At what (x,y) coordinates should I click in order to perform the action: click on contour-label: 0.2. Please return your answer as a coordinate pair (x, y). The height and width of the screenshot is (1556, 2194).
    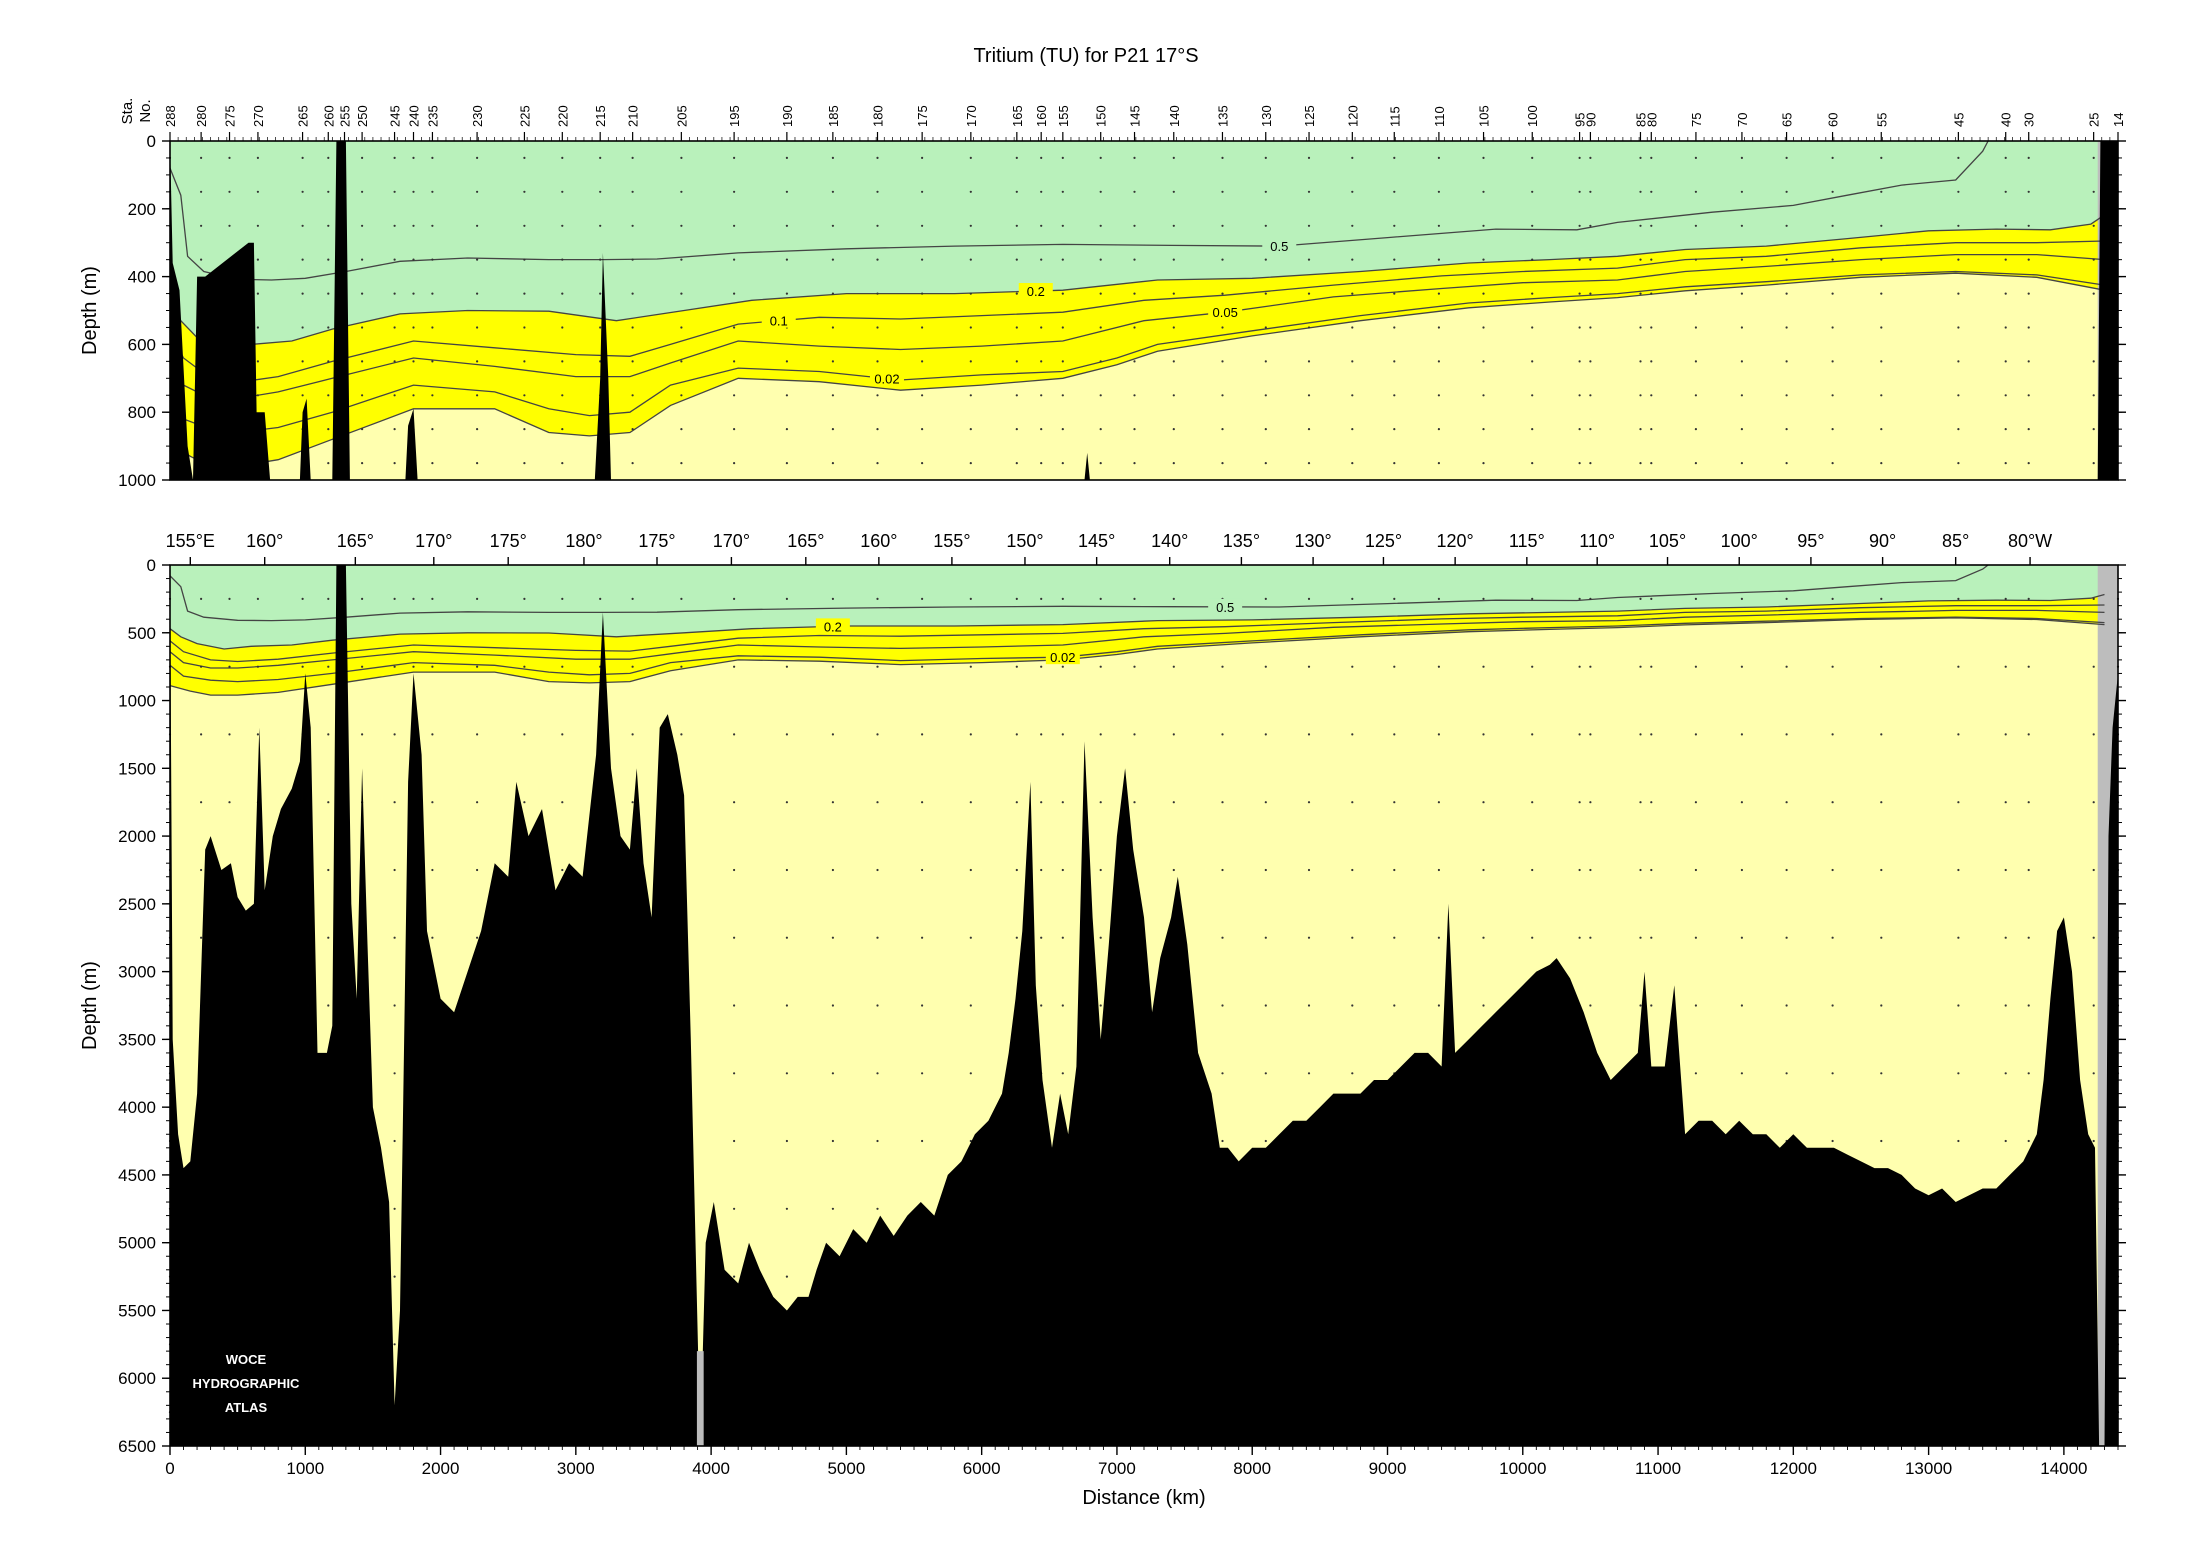
    Looking at the image, I should click on (1036, 291).